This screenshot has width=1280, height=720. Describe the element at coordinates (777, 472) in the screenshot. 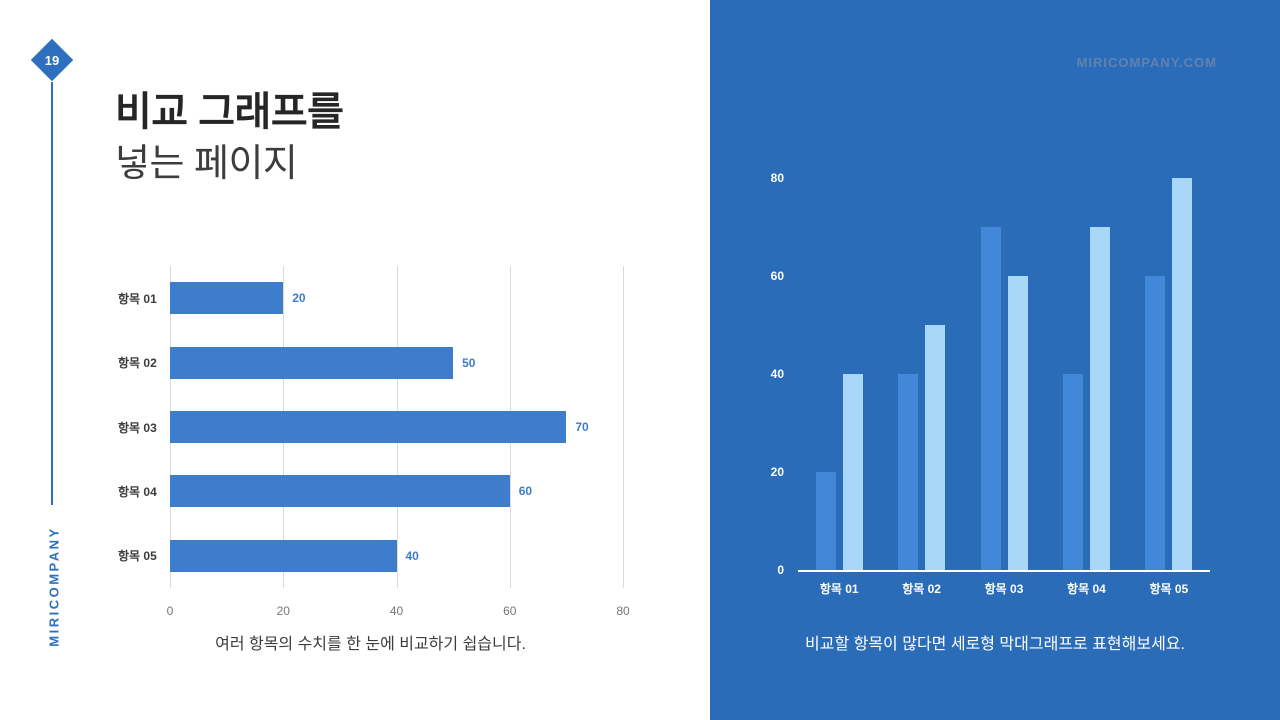

I see `y-axis-tick-label: 20` at that location.